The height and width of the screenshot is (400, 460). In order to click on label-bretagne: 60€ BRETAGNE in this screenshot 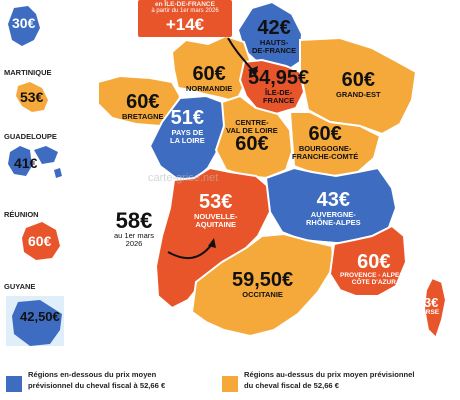, I will do `click(143, 106)`.